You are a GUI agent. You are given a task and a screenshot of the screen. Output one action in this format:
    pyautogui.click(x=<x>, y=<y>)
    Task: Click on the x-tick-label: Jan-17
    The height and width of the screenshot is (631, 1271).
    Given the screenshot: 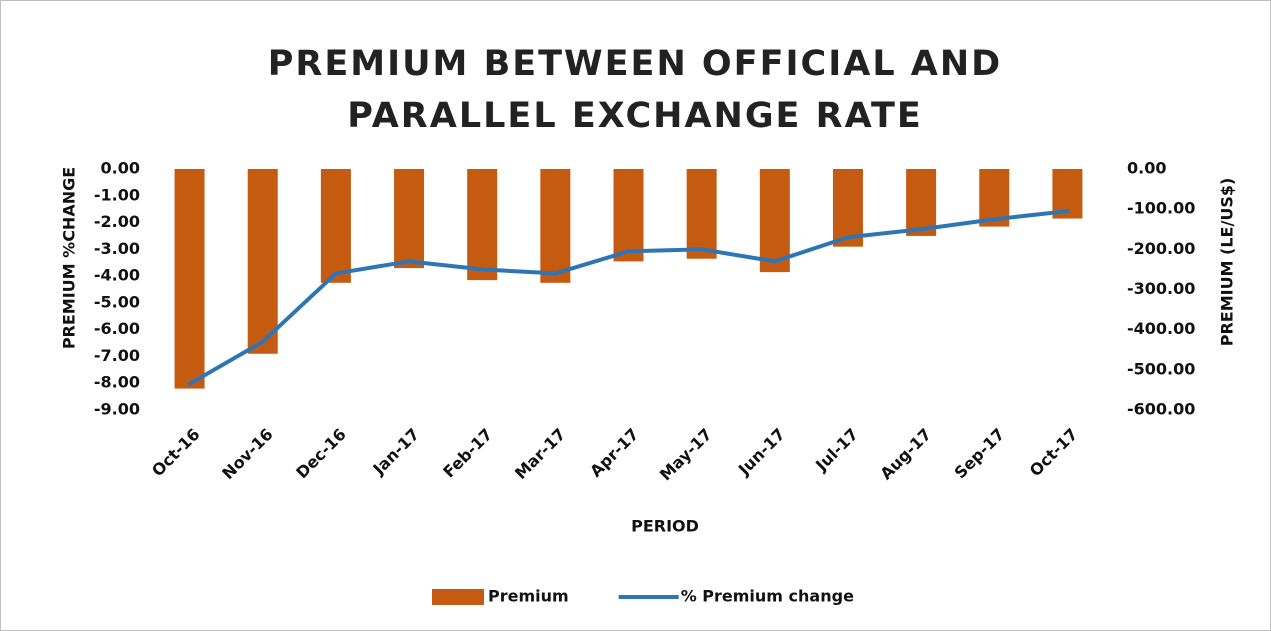 What is the action you would take?
    pyautogui.click(x=396, y=452)
    